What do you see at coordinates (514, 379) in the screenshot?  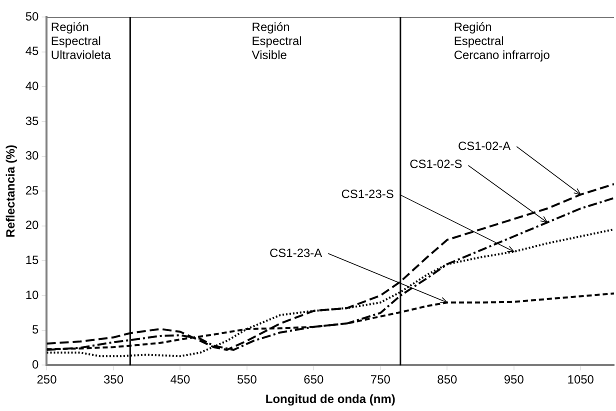 I see `x-tick-label: 950` at bounding box center [514, 379].